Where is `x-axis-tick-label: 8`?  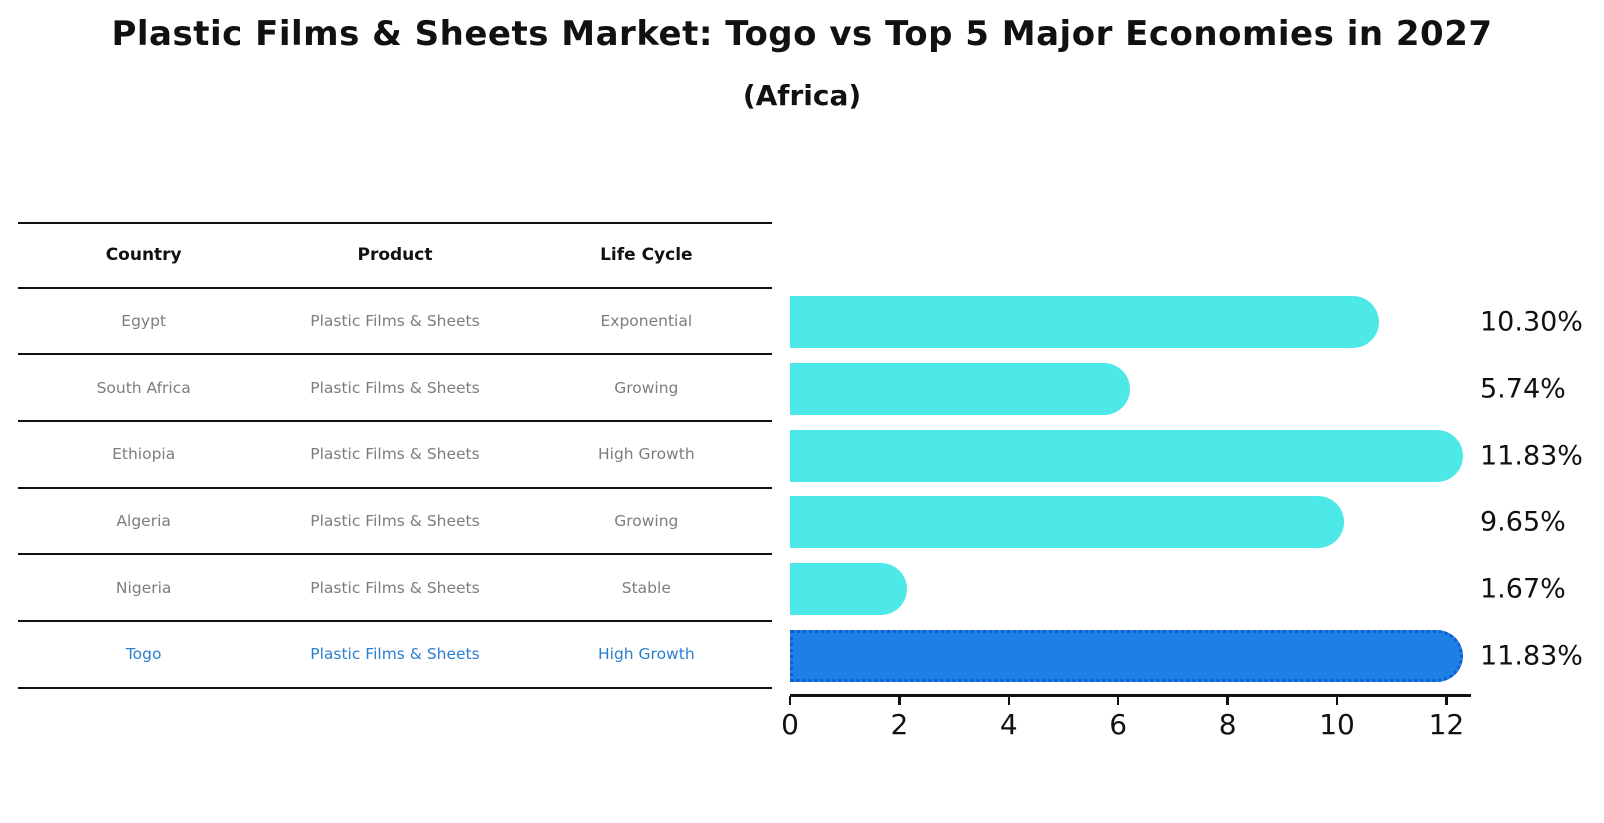
x-axis-tick-label: 8 is located at coordinates (1227, 724).